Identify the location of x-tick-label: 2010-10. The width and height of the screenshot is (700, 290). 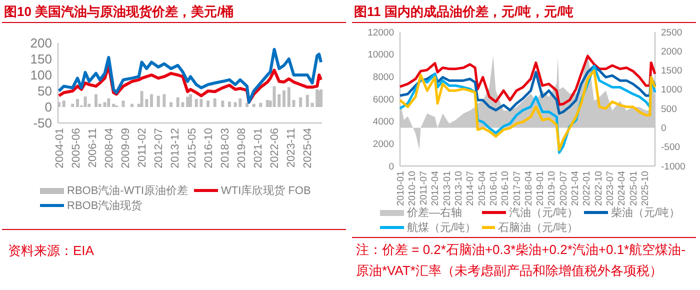
(412, 188).